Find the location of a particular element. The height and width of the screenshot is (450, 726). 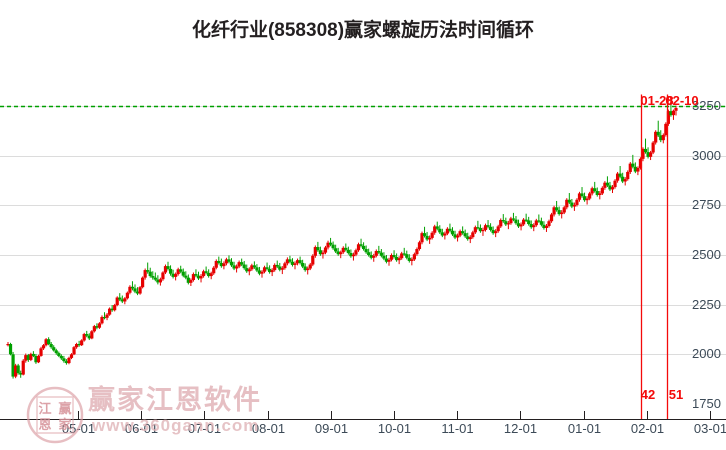

x-axis-tick-label: 08-01 is located at coordinates (268, 428).